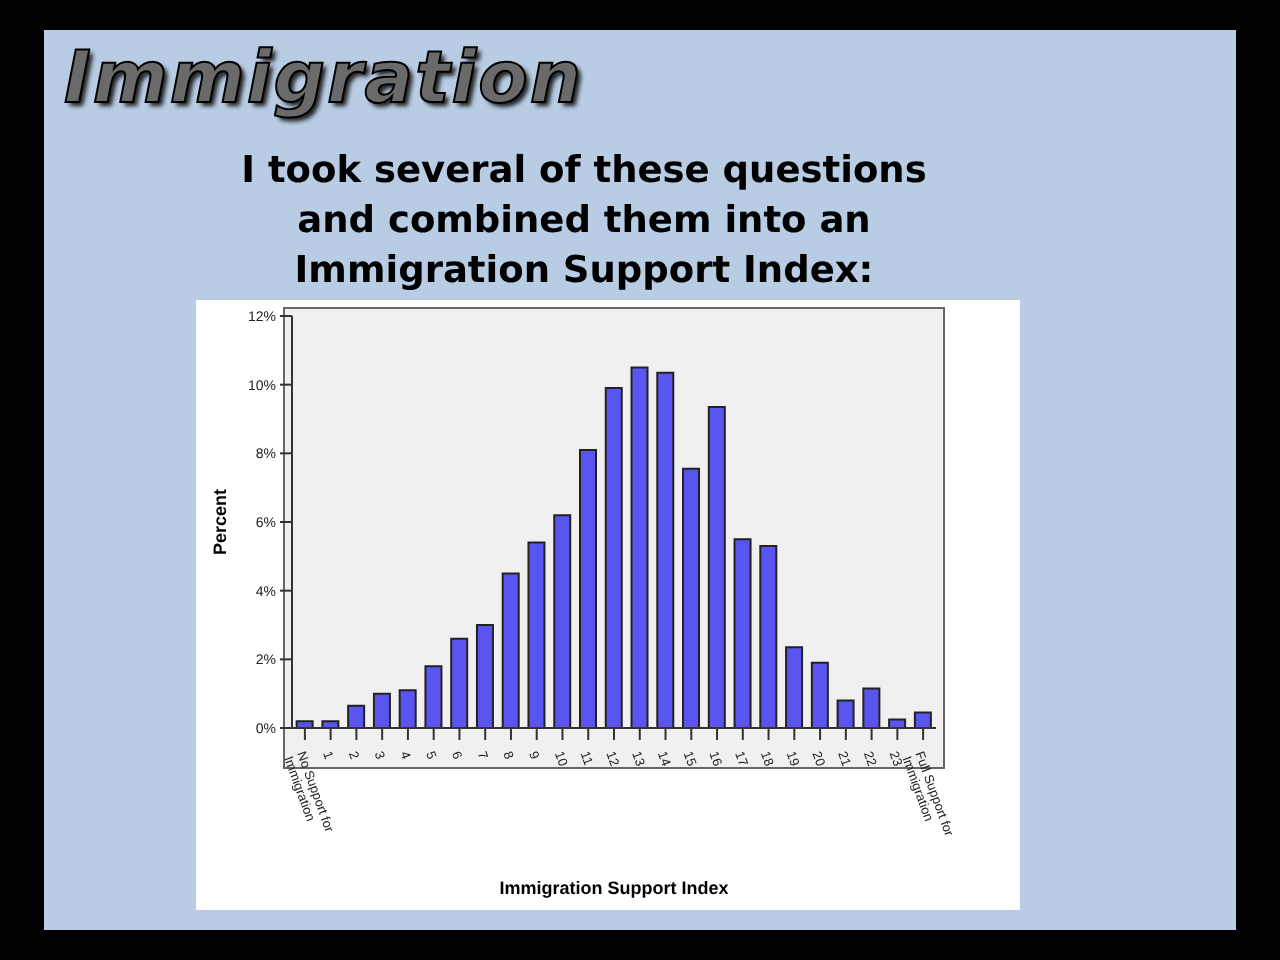  What do you see at coordinates (614, 888) in the screenshot?
I see `x-axis-title: Immigration Support Index` at bounding box center [614, 888].